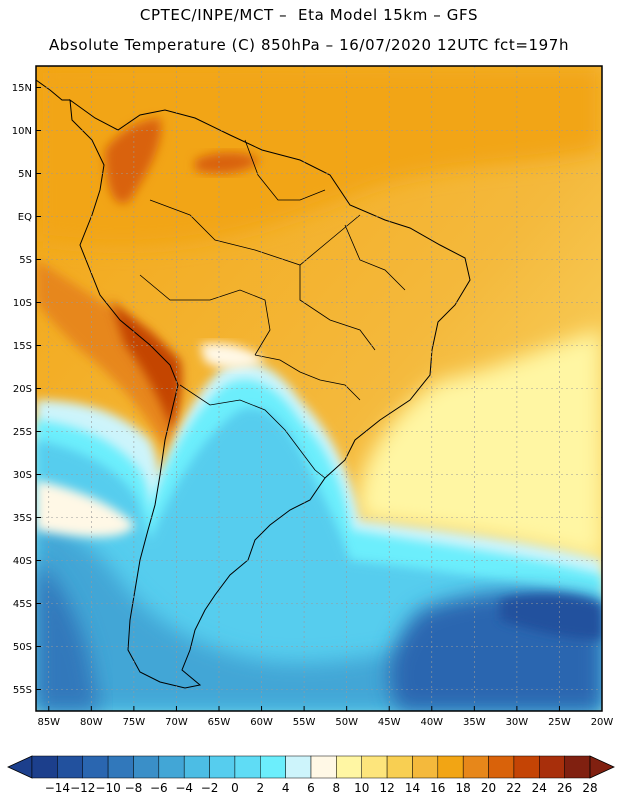 This screenshot has height=800, width=618. What do you see at coordinates (260, 788) in the screenshot?
I see `colorbar-label: 2` at bounding box center [260, 788].